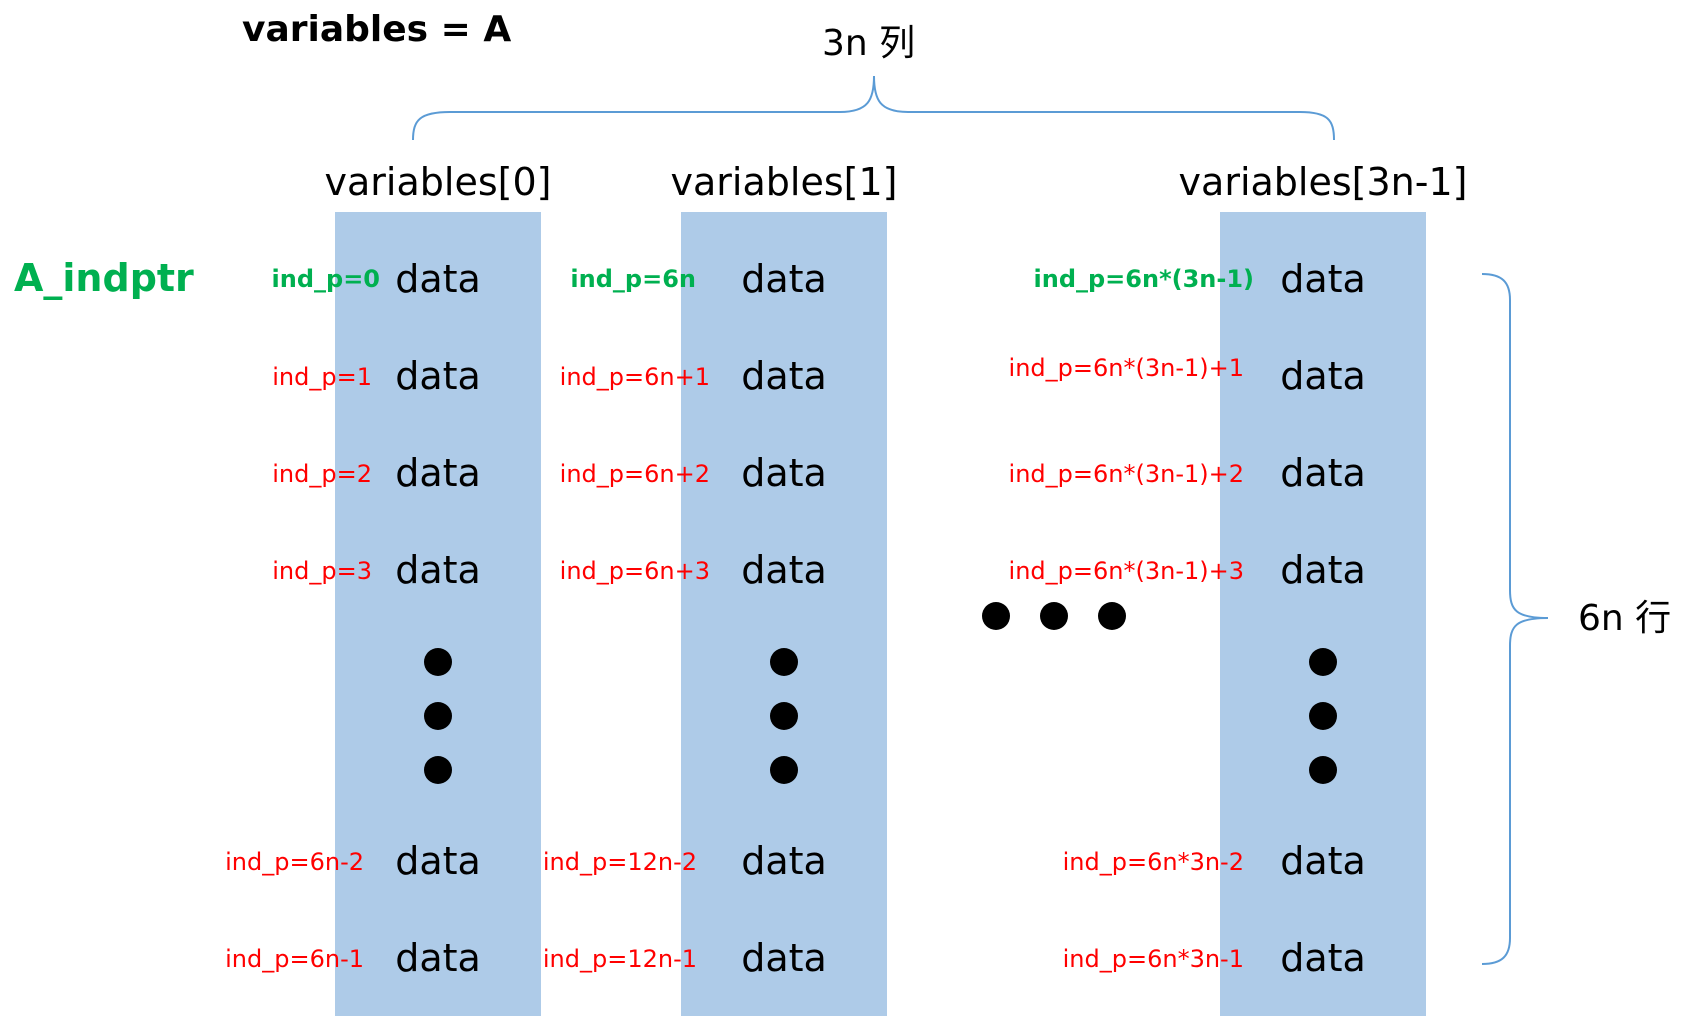 Image resolution: width=1682 pixels, height=1016 pixels. I want to click on index-label: ind_p=6n-2, so click(294, 862).